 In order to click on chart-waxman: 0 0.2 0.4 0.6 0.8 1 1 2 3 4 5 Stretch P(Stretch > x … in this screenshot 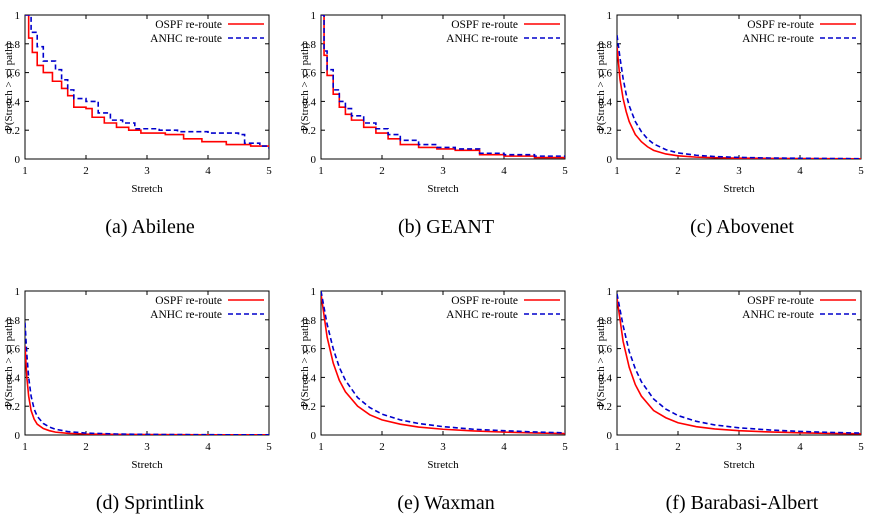, I will do `click(433, 378)`.